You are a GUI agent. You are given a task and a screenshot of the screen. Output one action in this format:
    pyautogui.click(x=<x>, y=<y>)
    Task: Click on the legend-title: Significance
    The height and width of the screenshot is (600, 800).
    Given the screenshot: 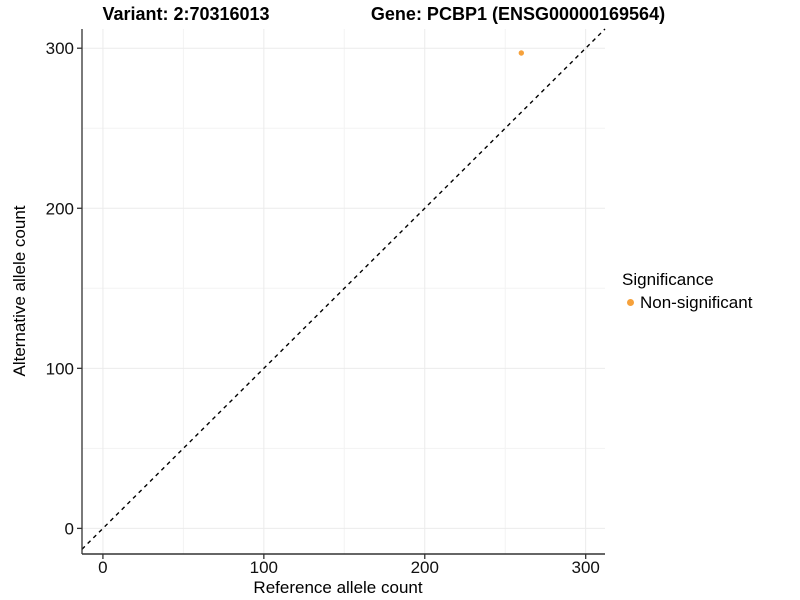 What is the action you would take?
    pyautogui.click(x=668, y=279)
    